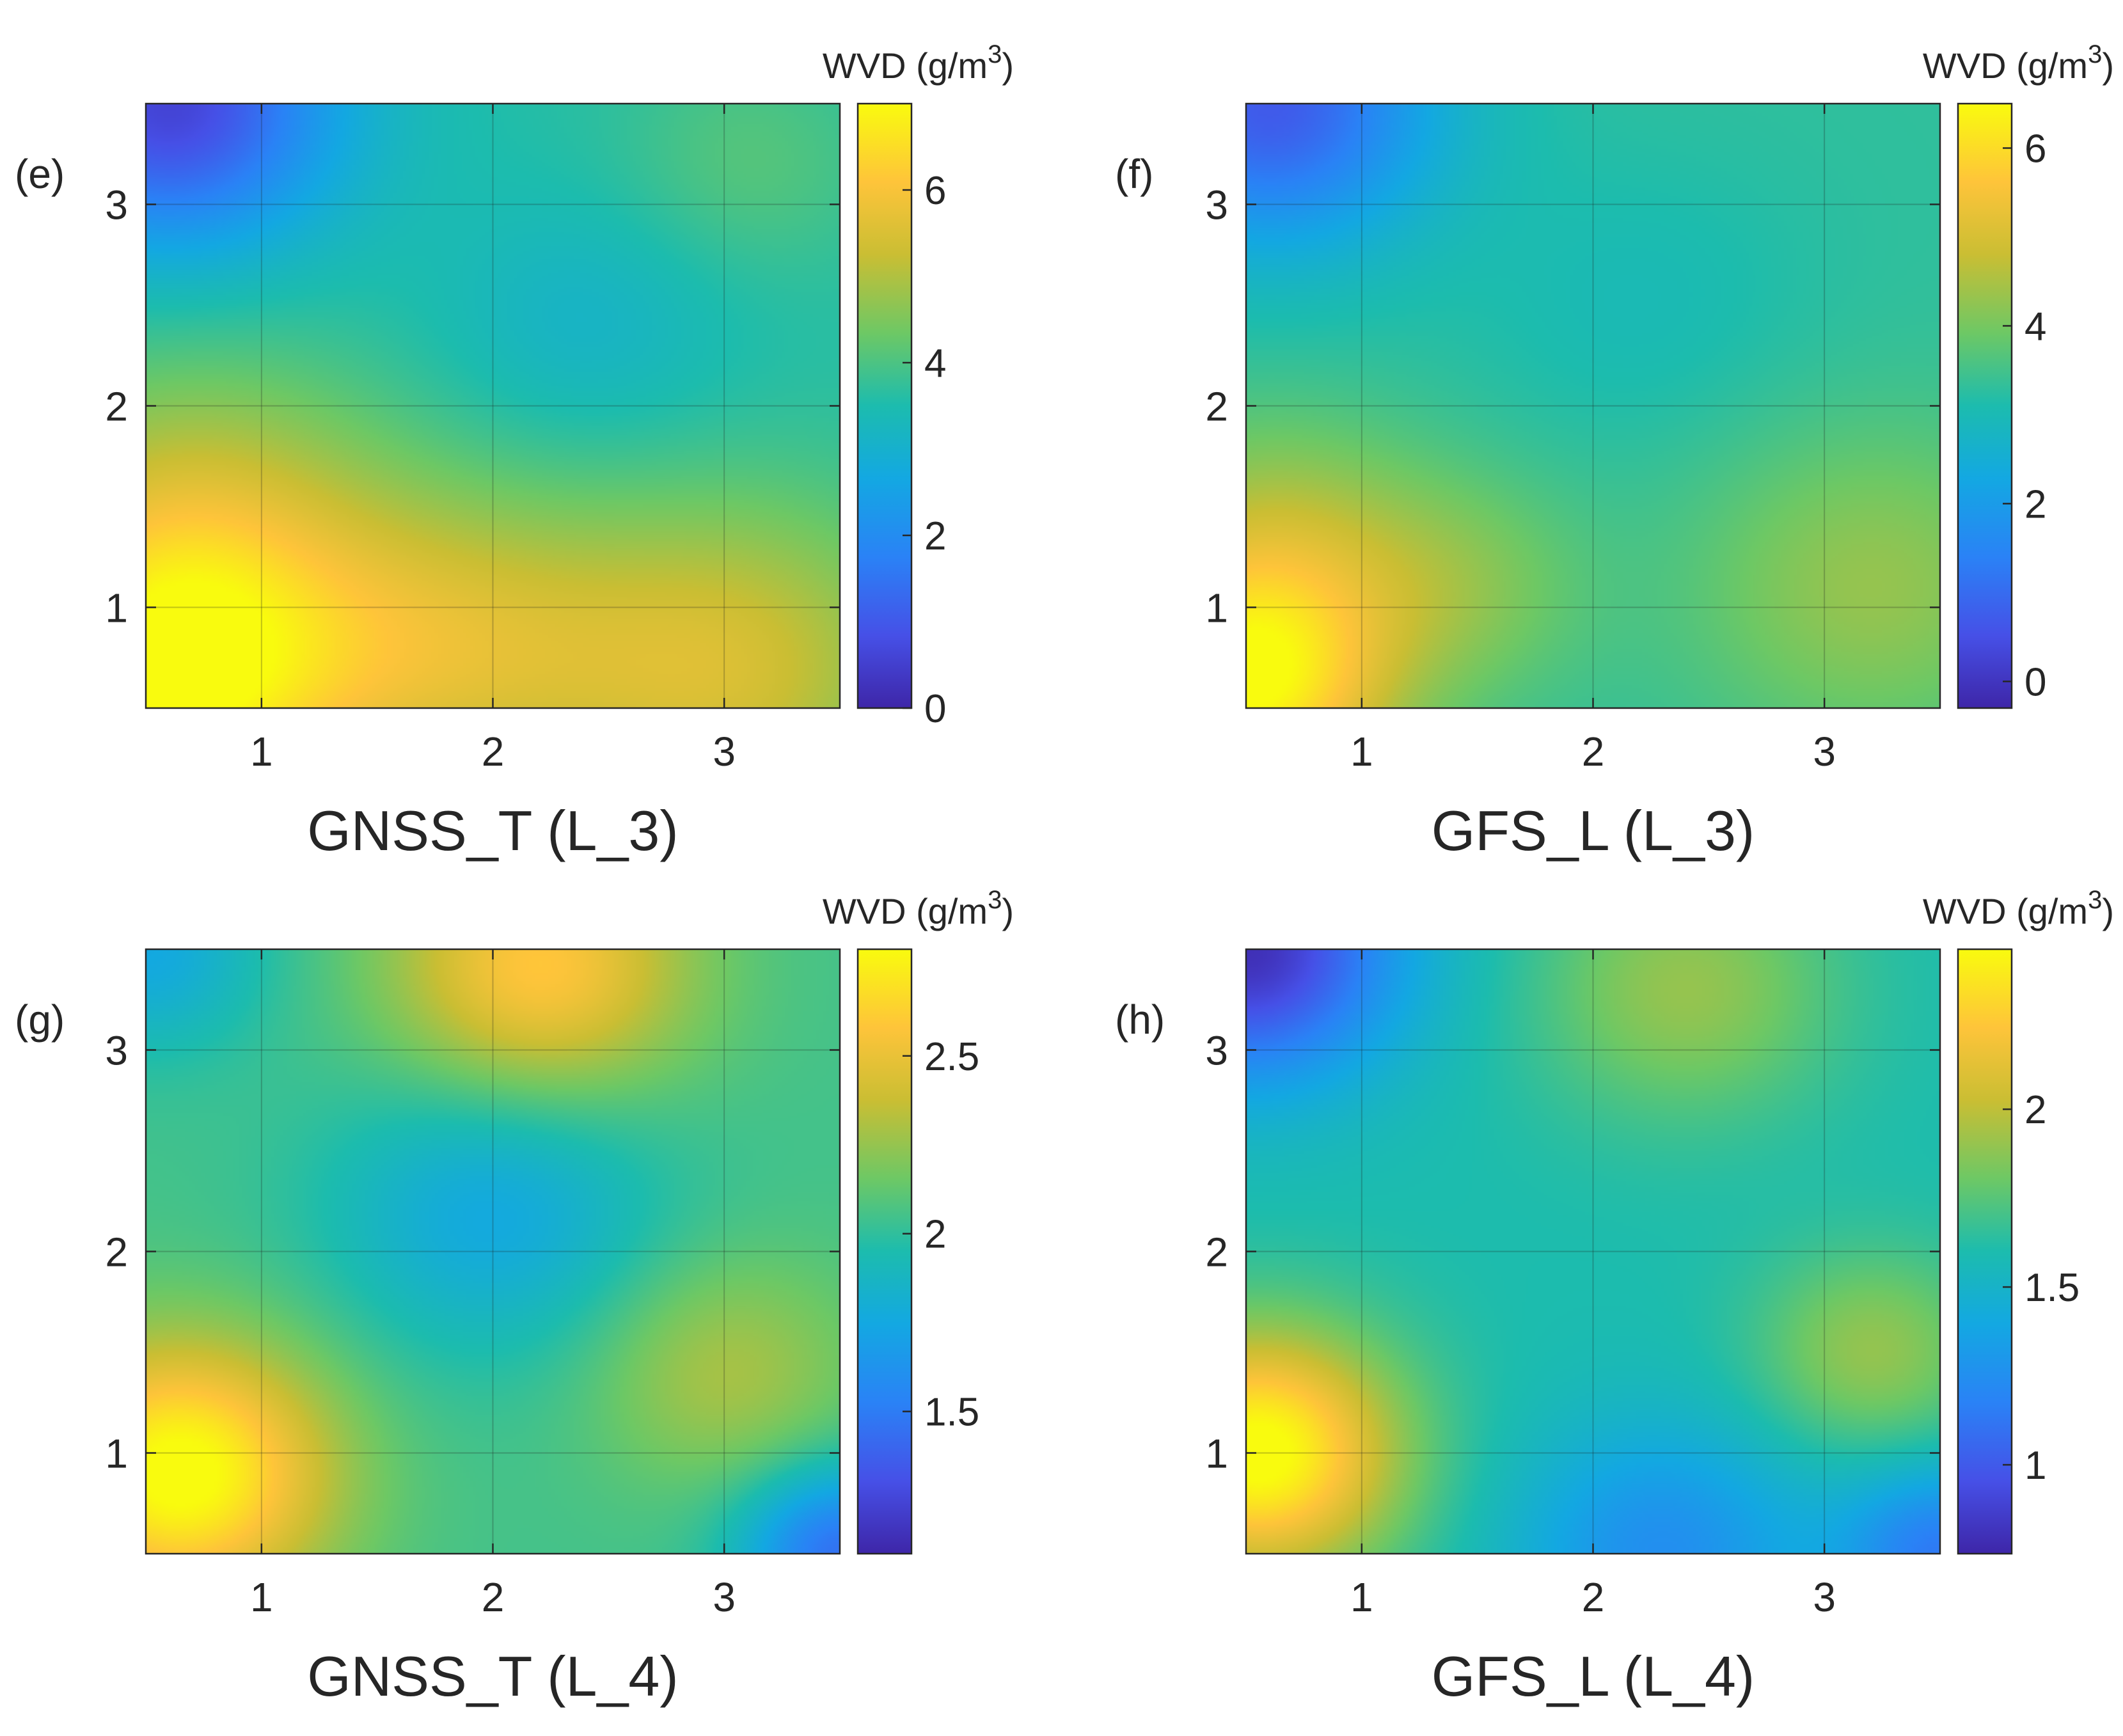 This screenshot has height=1736, width=2123. Describe the element at coordinates (1134, 174) in the screenshot. I see `panel-label: (f)` at that location.